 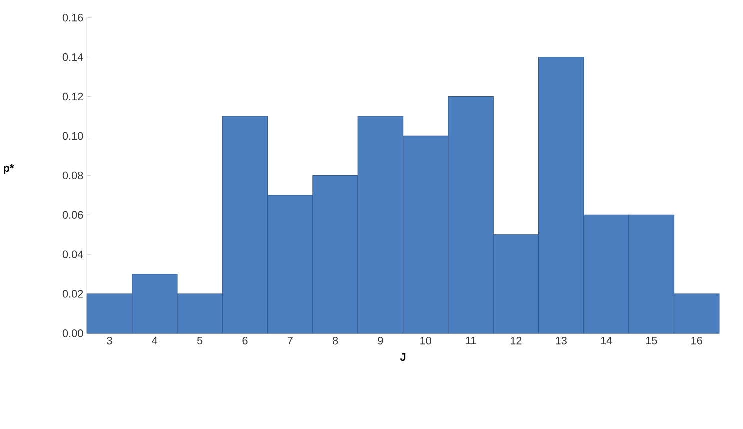 I want to click on x-tick-label: 11, so click(x=471, y=341).